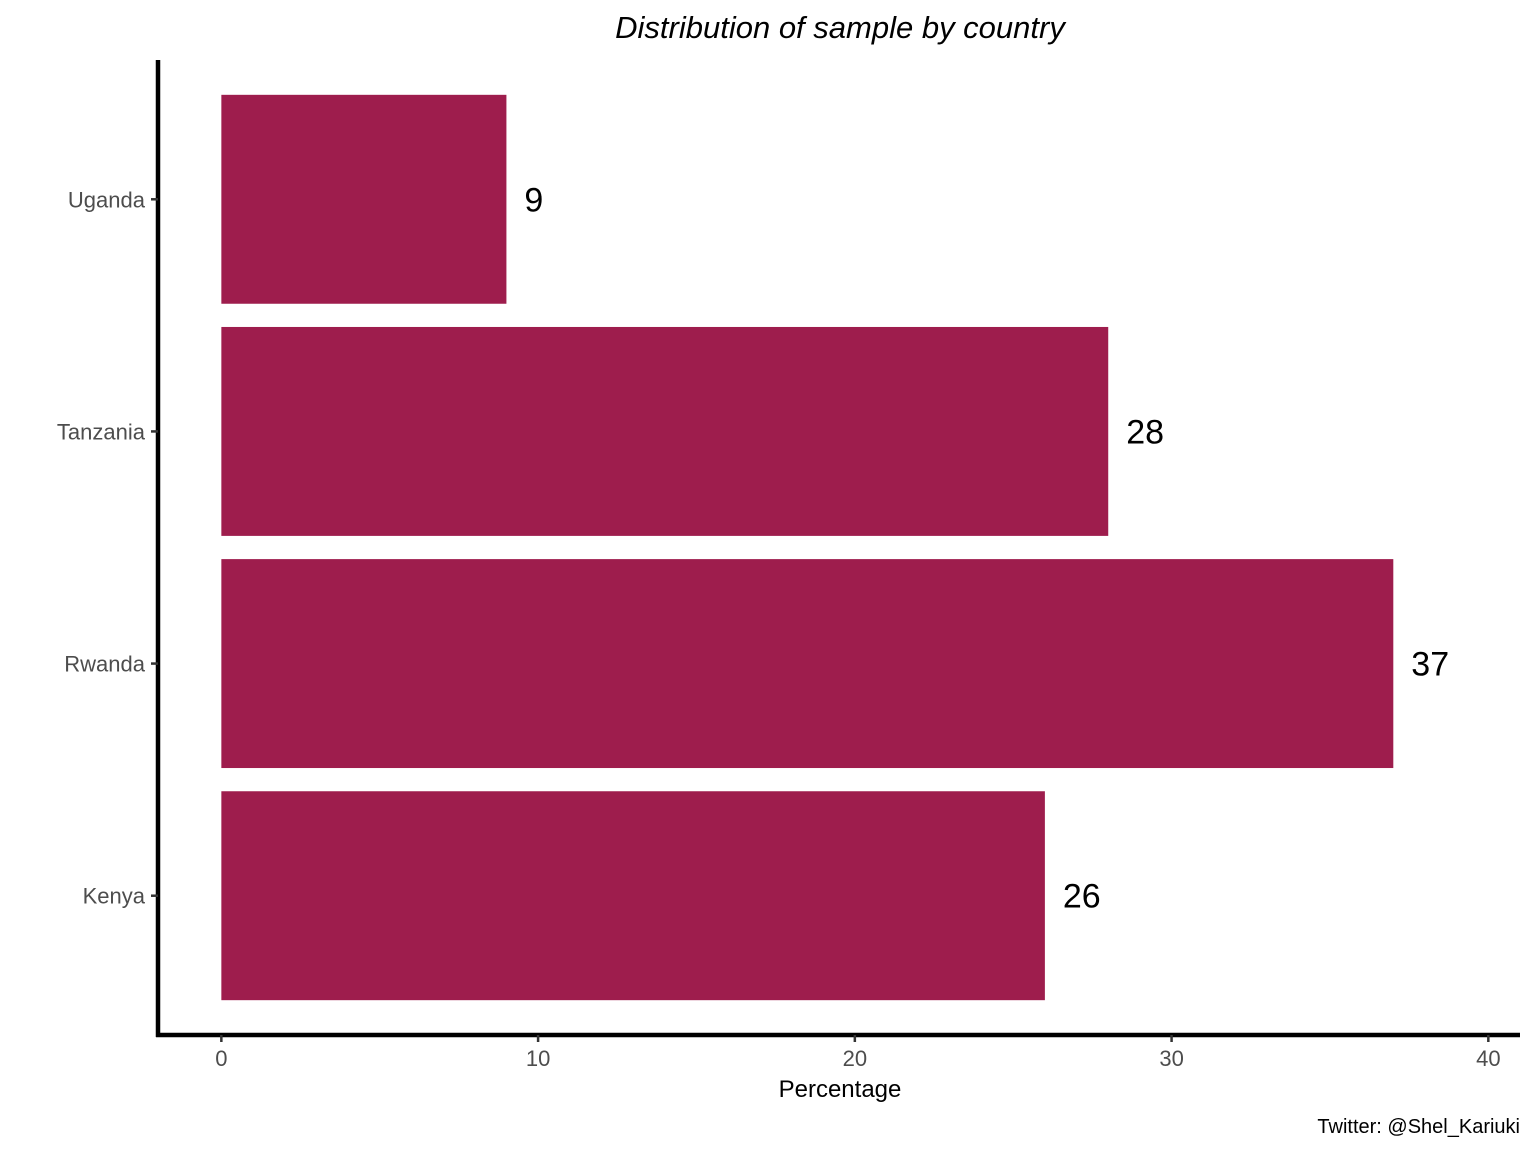  Describe the element at coordinates (633, 896) in the screenshot. I see `bar-kenya` at that location.